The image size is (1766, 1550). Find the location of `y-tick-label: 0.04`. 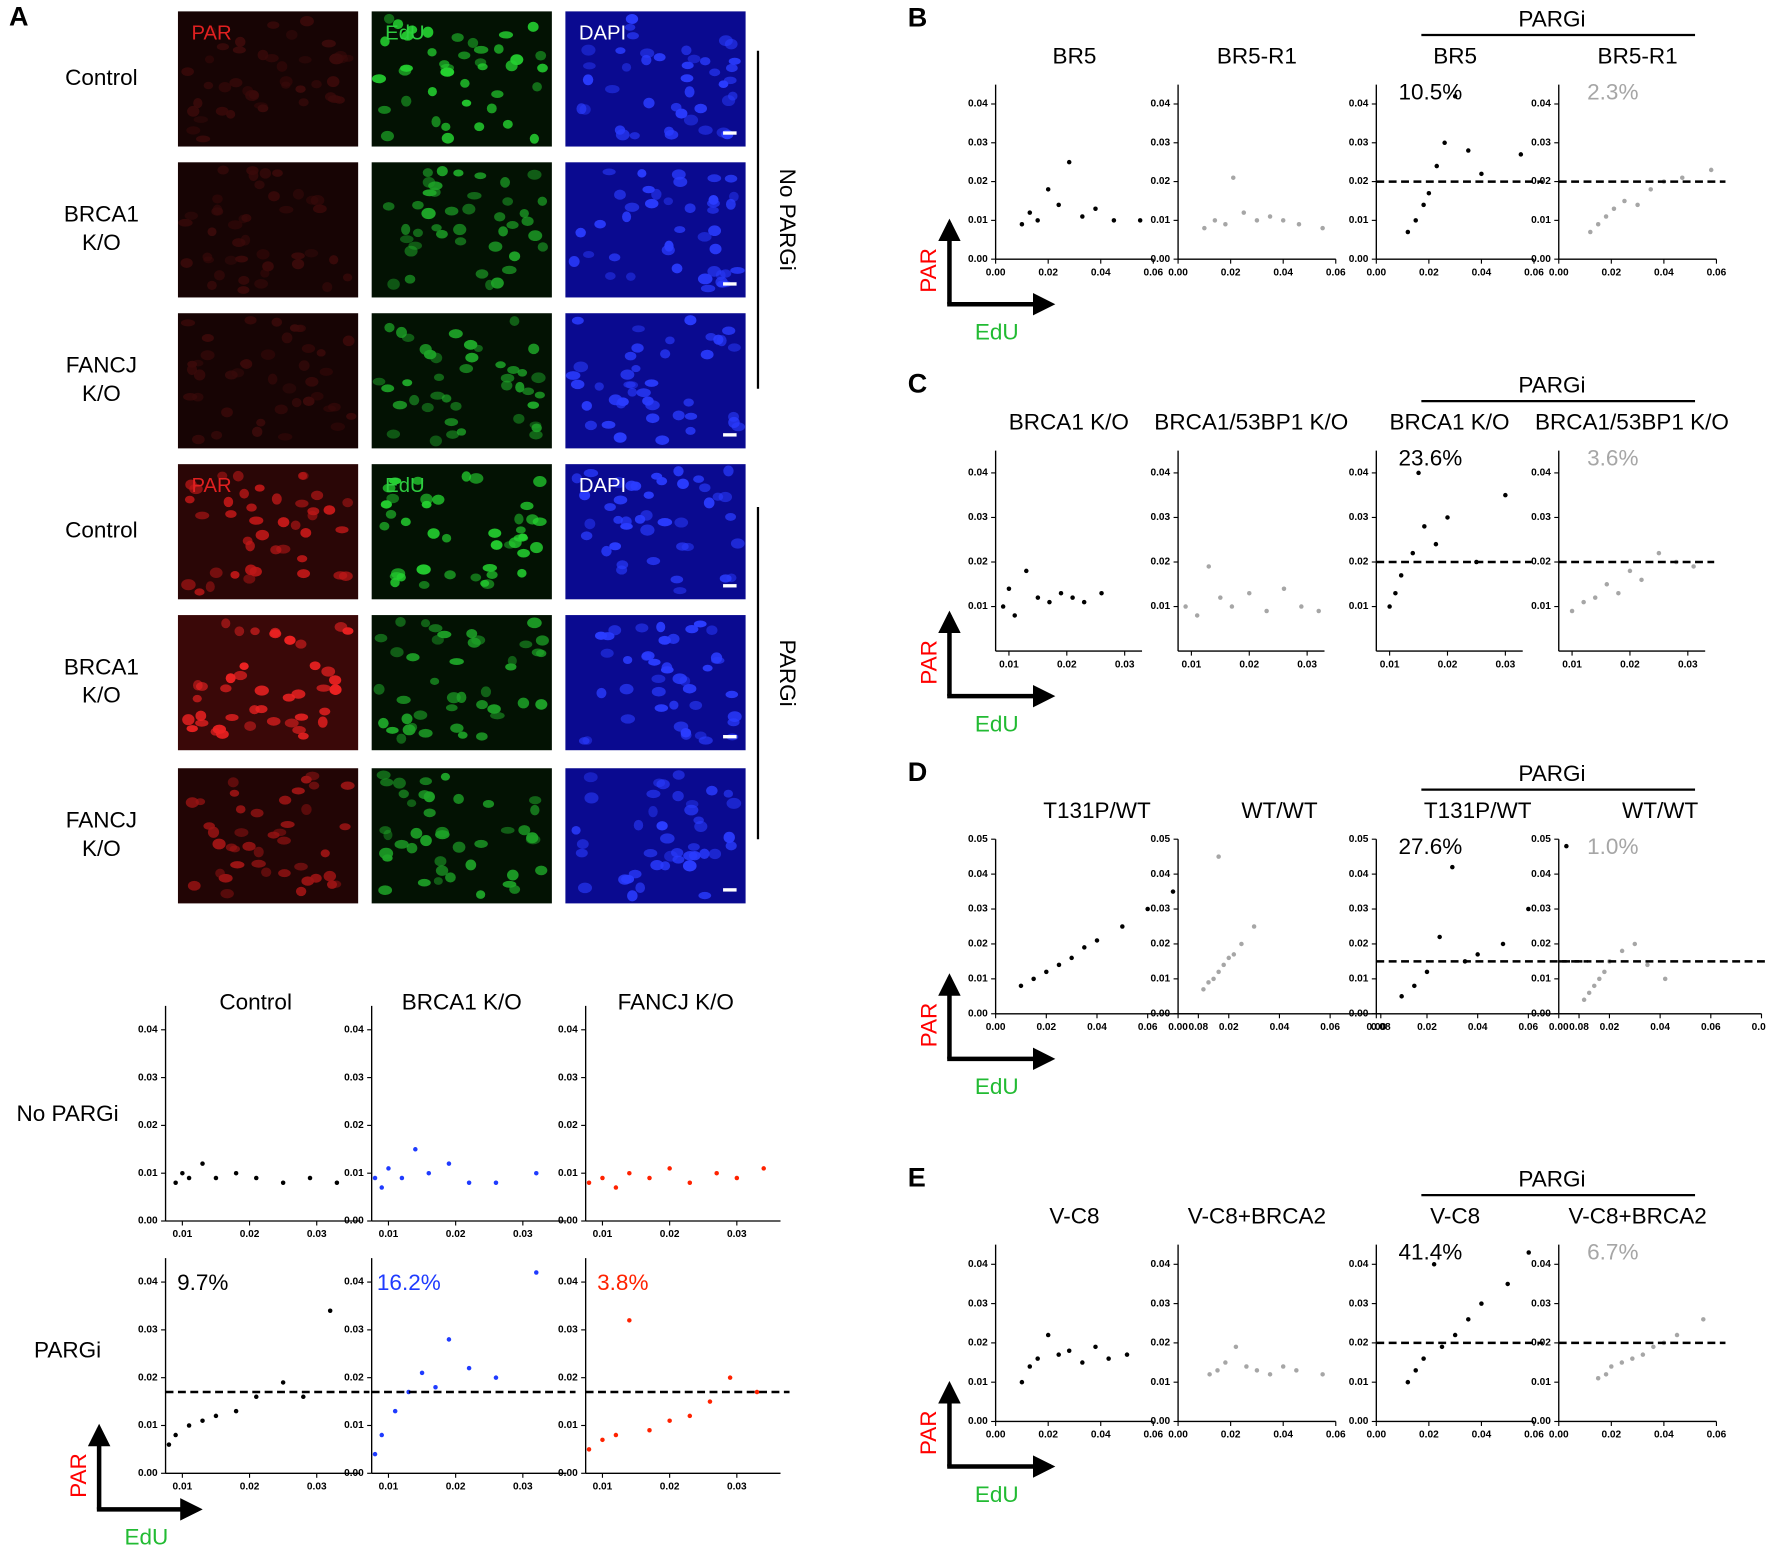

y-tick-label: 0.04 is located at coordinates (978, 1264).